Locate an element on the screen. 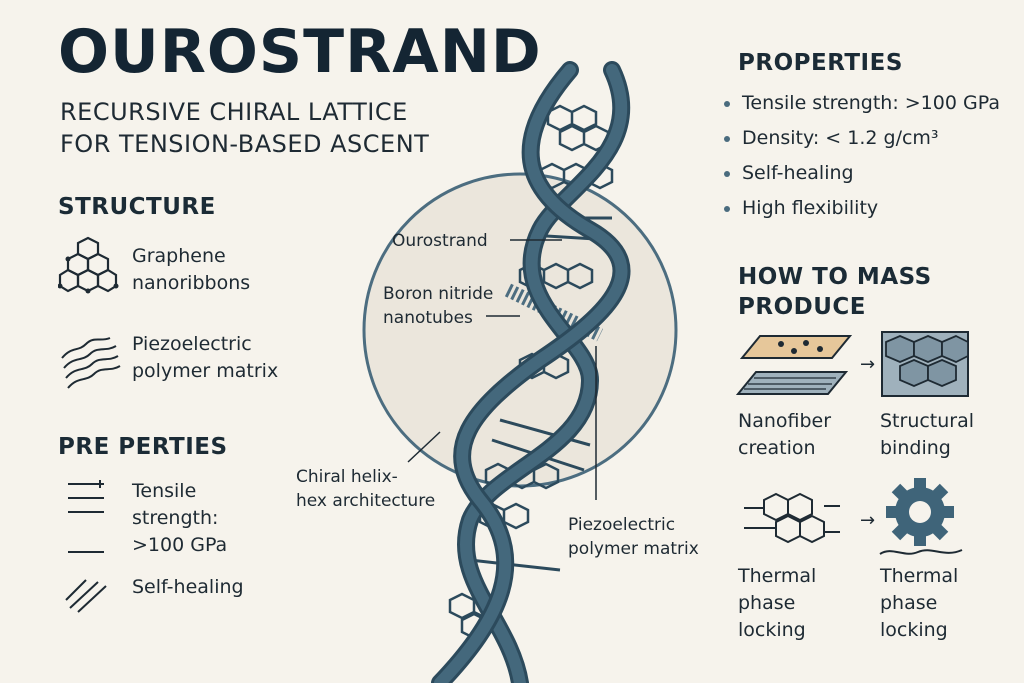 Image resolution: width=1024 pixels, height=683 pixels. hatch-lines-icon is located at coordinates (86, 598).